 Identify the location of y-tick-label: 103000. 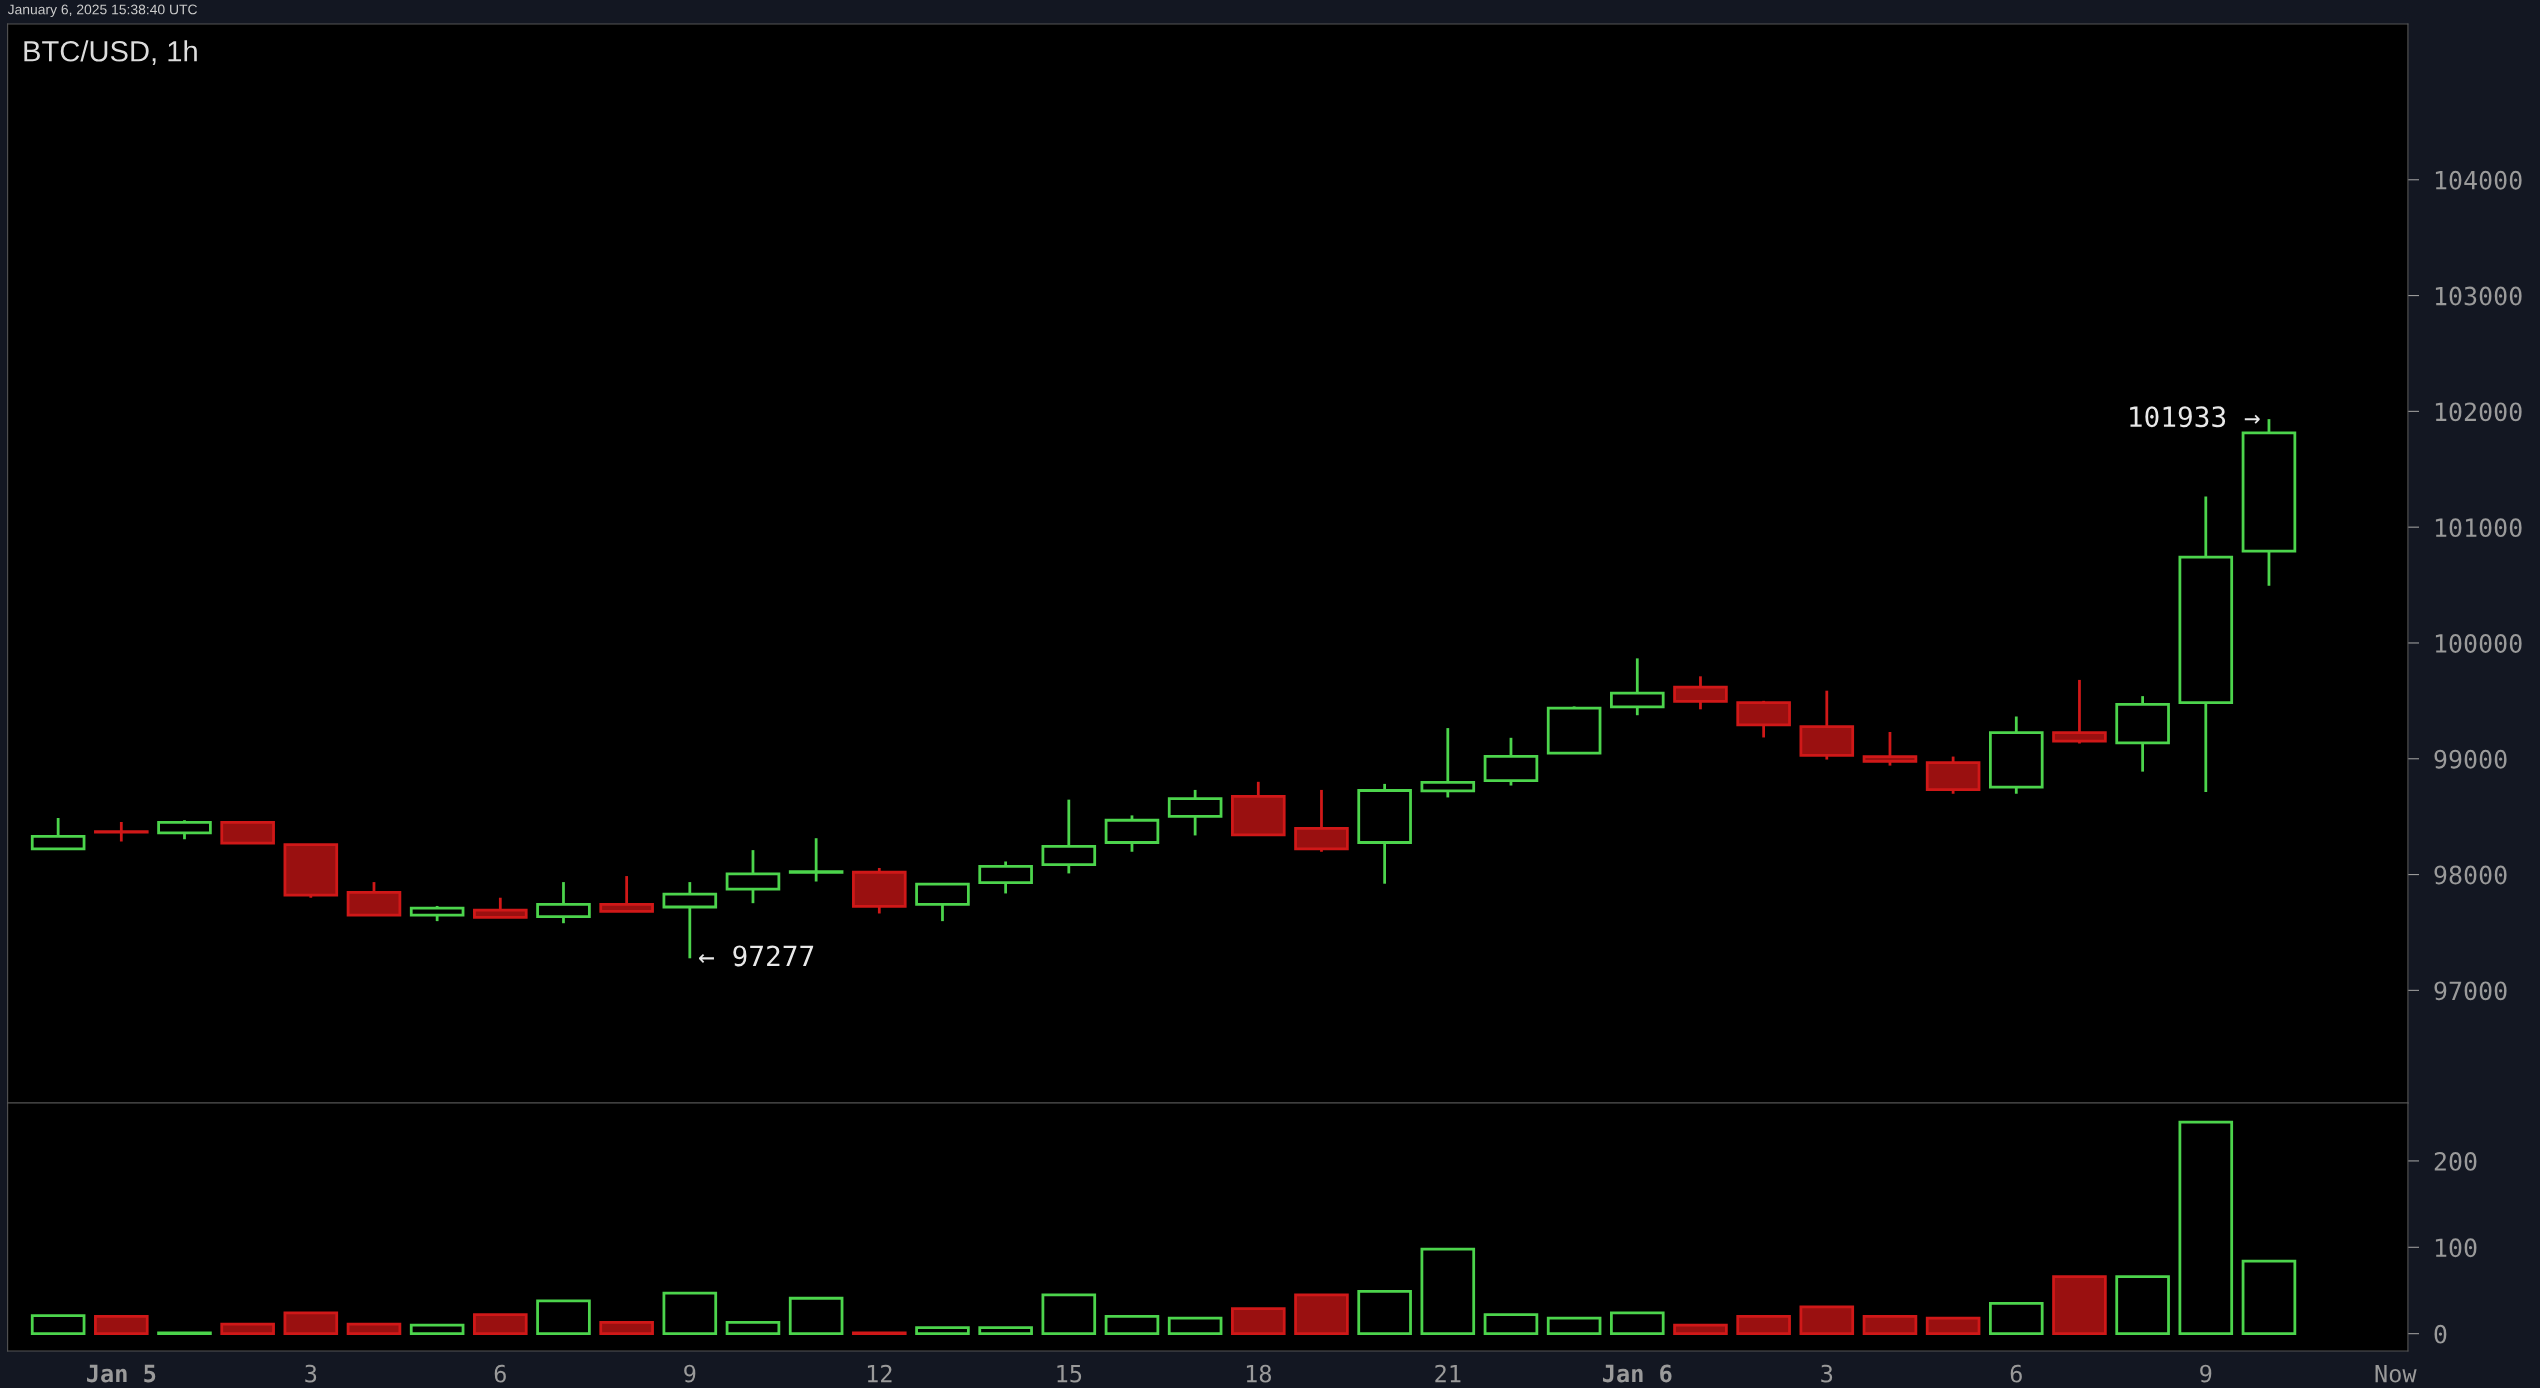
(2478, 296).